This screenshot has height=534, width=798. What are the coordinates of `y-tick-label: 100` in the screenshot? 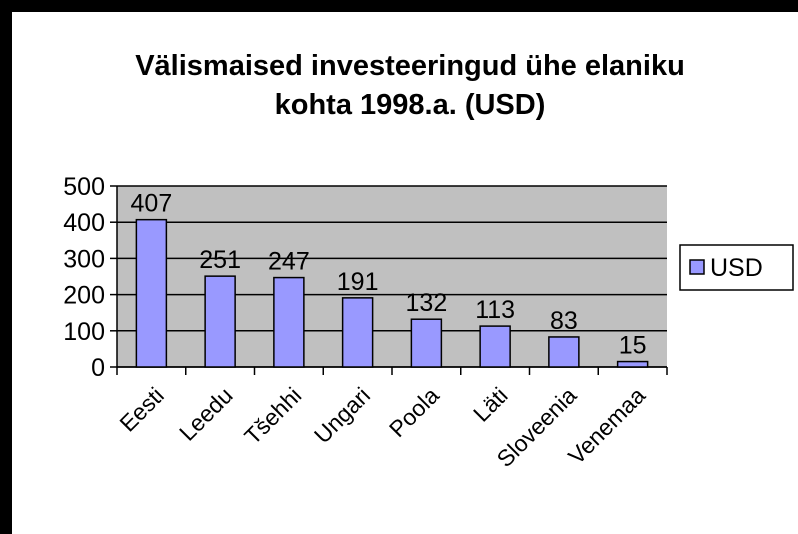 It's located at (84, 332).